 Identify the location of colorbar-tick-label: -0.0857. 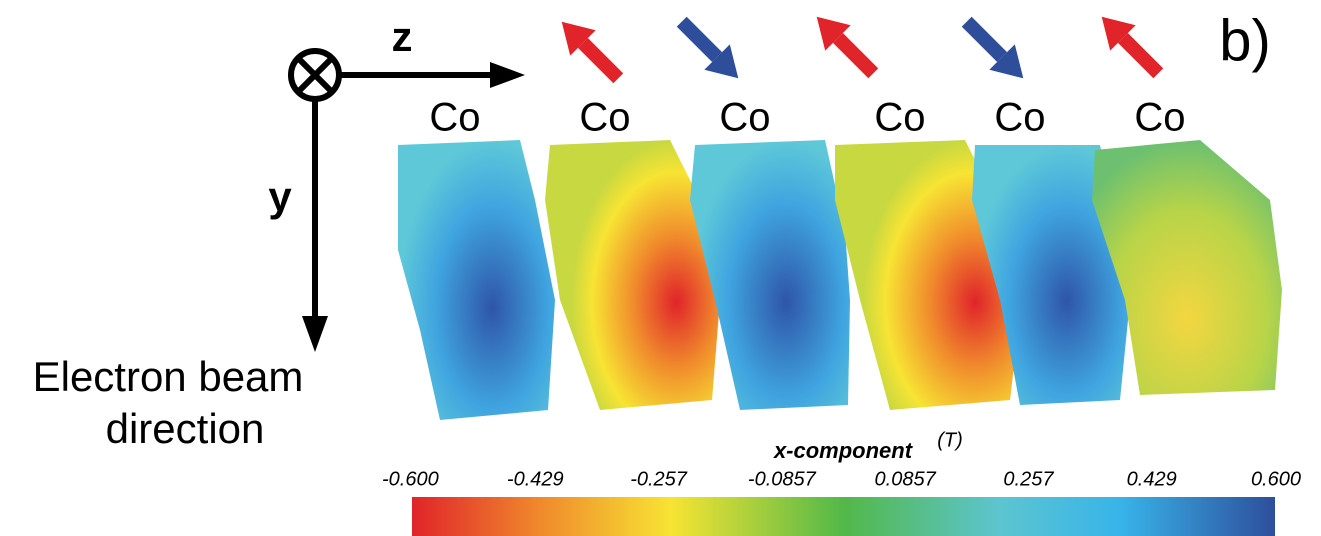
(782, 479).